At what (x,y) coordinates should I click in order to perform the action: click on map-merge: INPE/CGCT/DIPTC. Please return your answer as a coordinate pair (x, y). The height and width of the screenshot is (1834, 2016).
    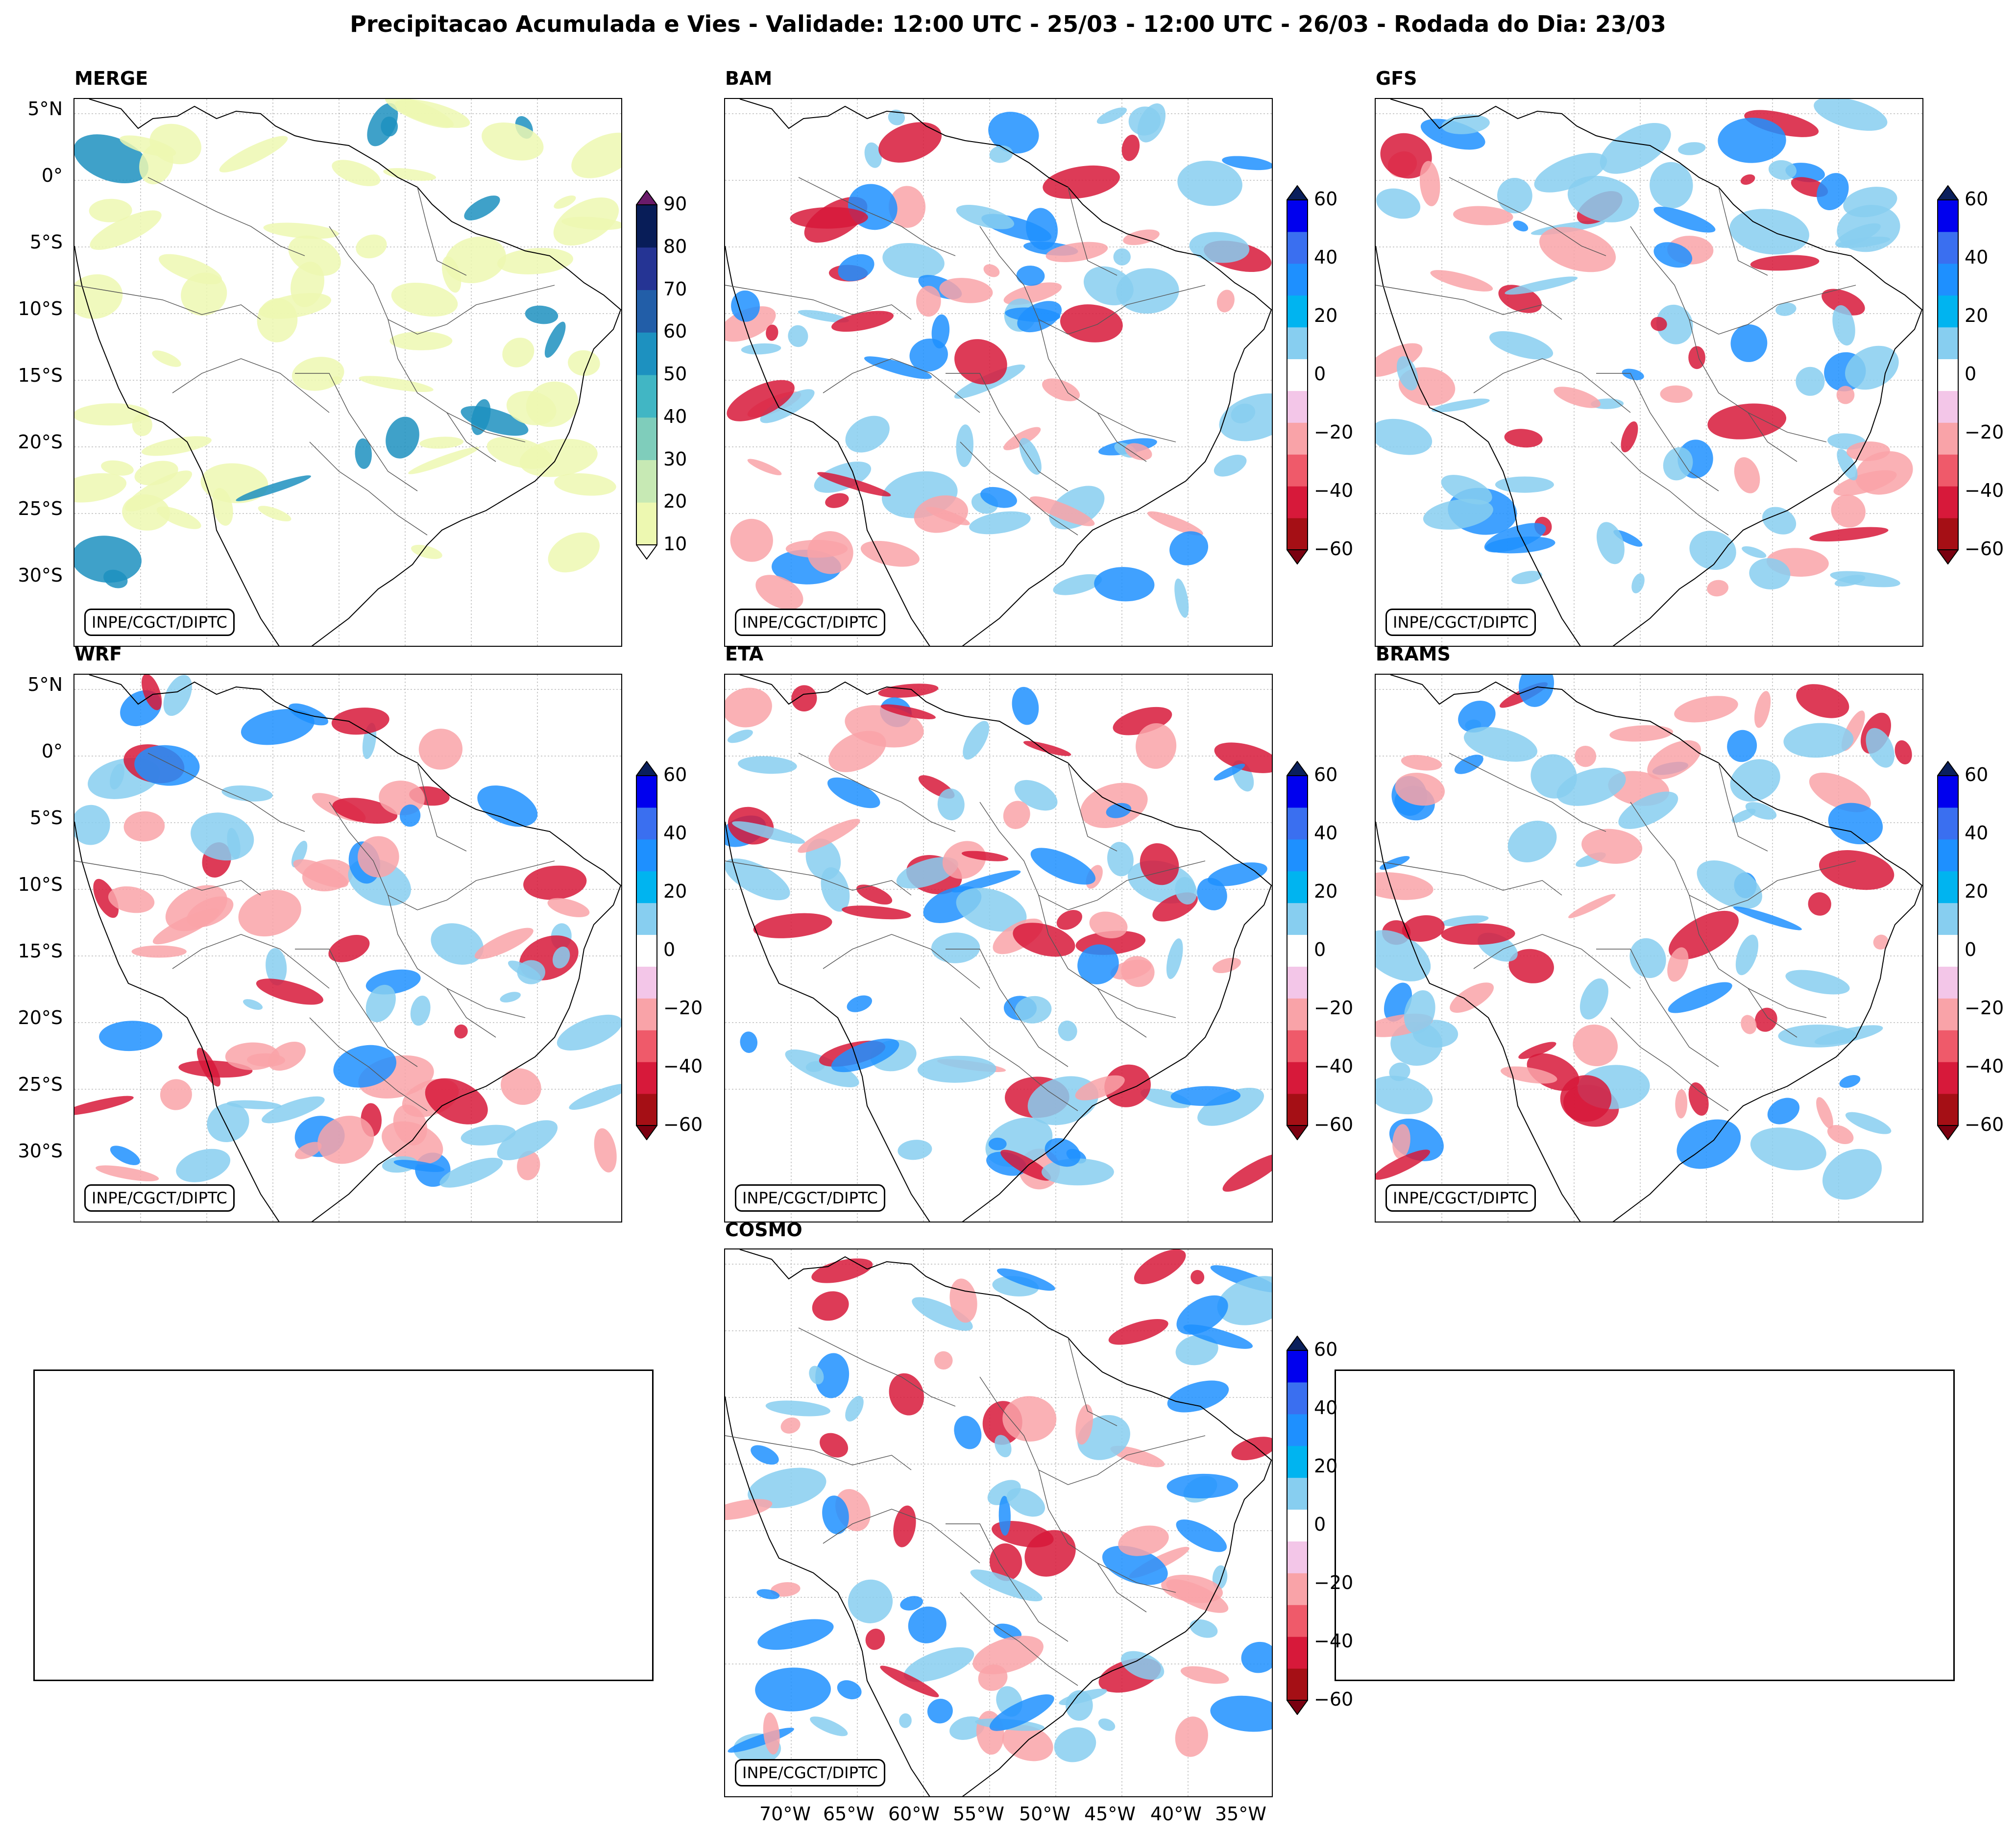
    Looking at the image, I should click on (347, 373).